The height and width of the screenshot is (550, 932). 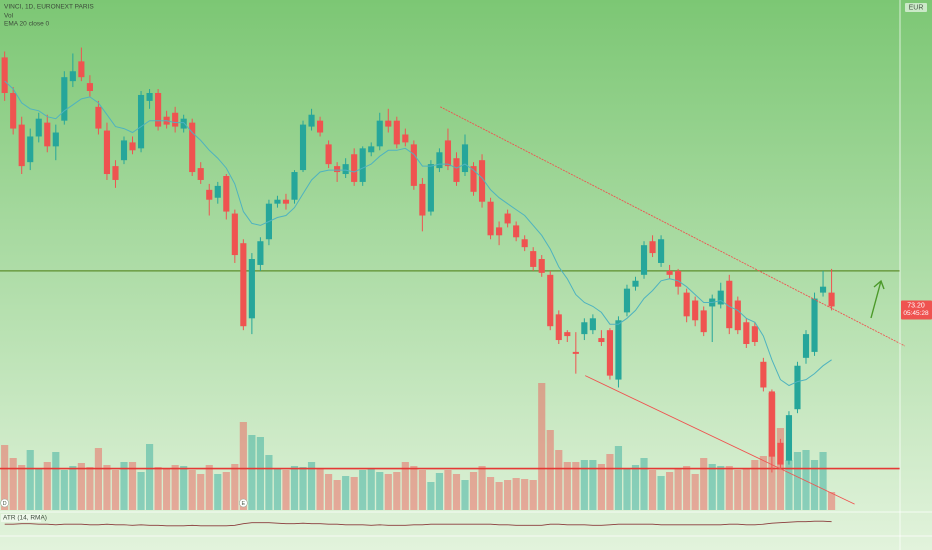 I want to click on event-marker, so click(x=243, y=503).